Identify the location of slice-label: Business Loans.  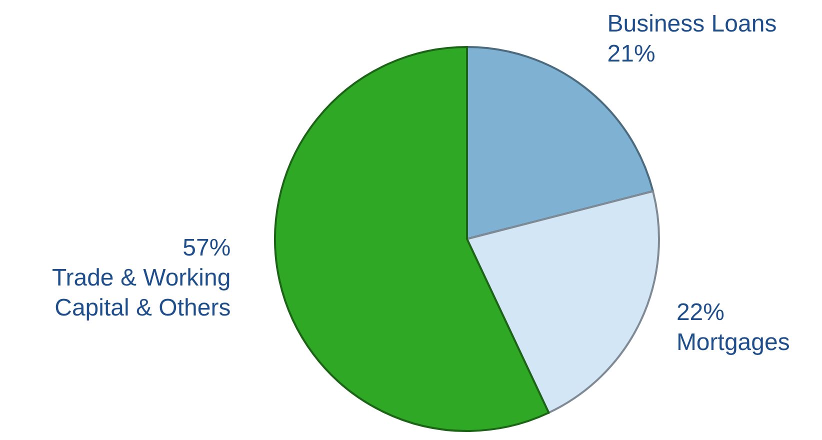
(692, 24).